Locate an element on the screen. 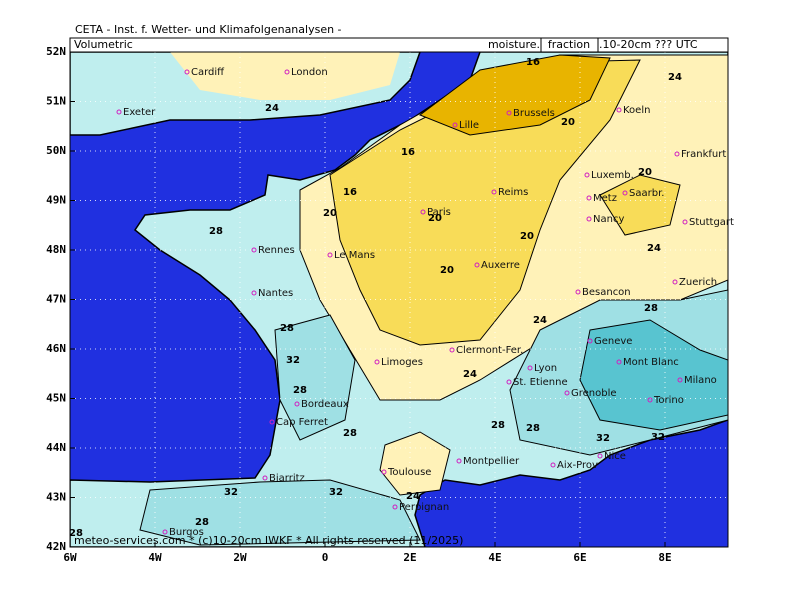 Image resolution: width=800 pixels, height=600 pixels. city-label: Stuttgart is located at coordinates (711, 222).